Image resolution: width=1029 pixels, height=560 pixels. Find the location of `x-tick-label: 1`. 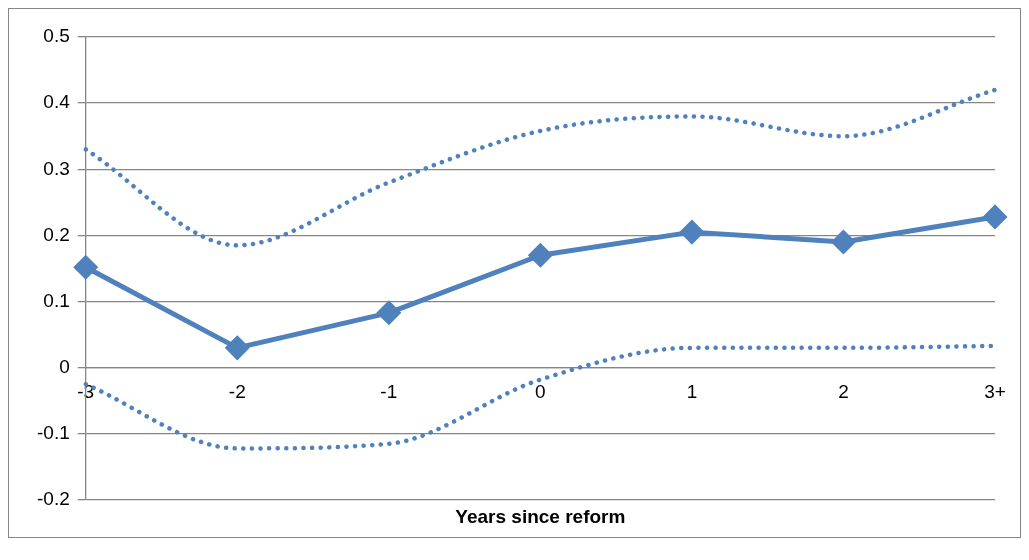

x-tick-label: 1 is located at coordinates (692, 392).